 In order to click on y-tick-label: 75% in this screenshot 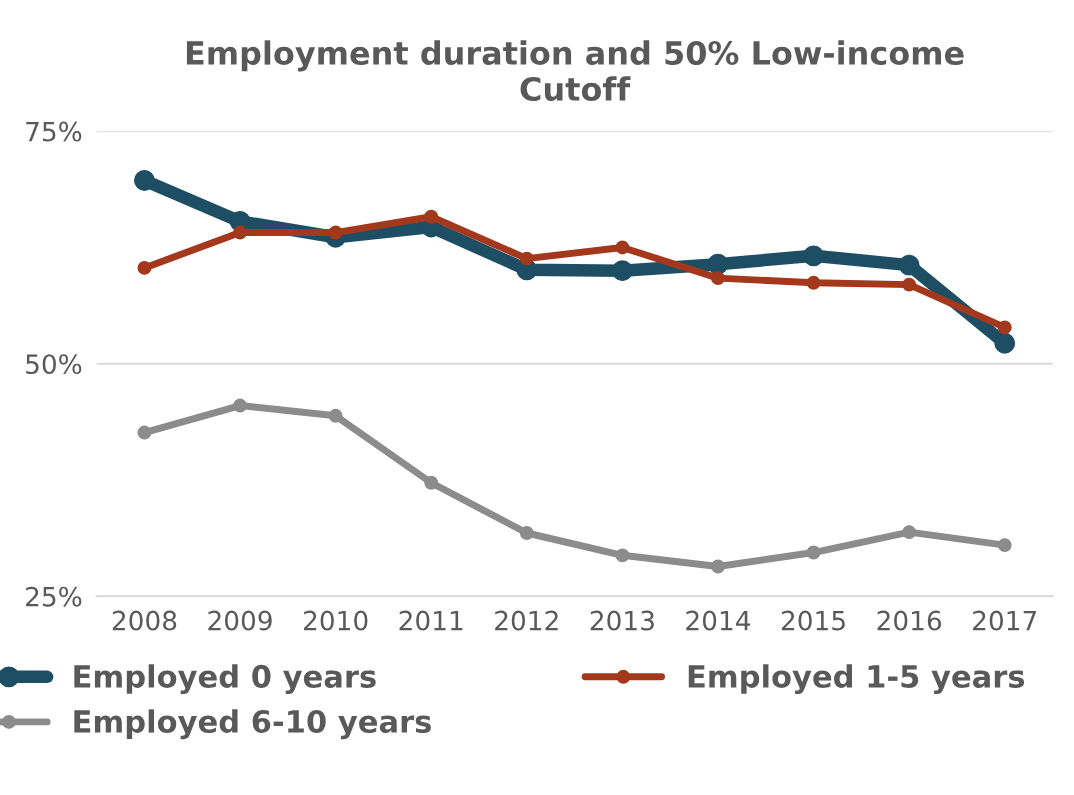, I will do `click(54, 131)`.